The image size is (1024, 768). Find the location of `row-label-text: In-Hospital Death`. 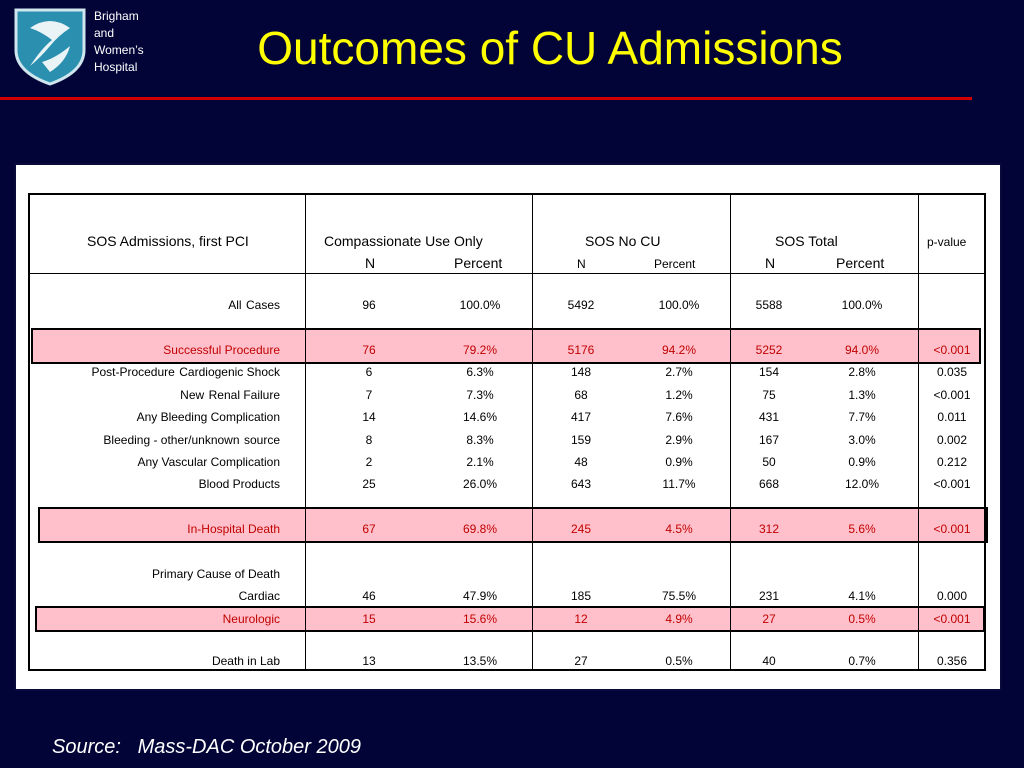

row-label-text: In-Hospital Death is located at coordinates (233, 529).